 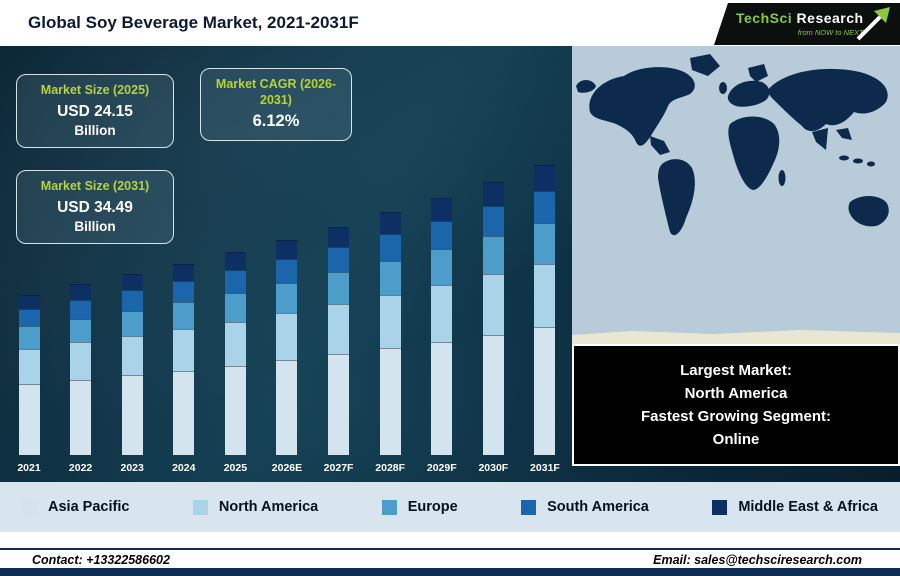 What do you see at coordinates (193, 22) in the screenshot?
I see `page-title: Global Soy Beverage Market, 2021-2031F` at bounding box center [193, 22].